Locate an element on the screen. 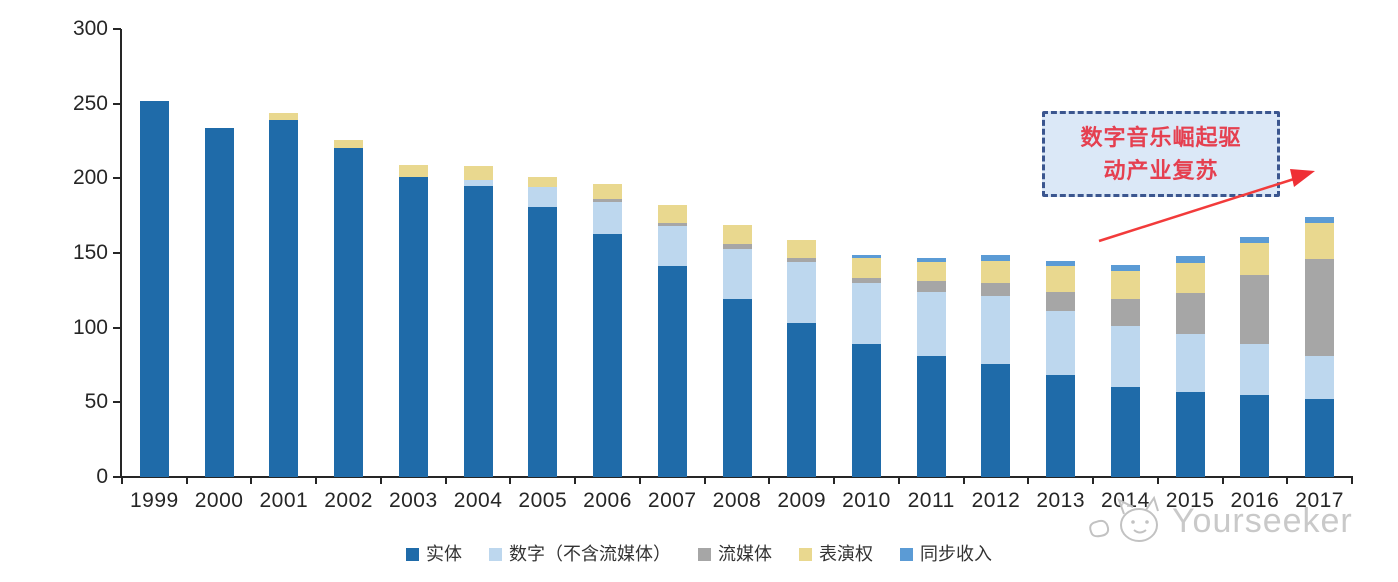  y-tick-label: 50 is located at coordinates (96, 402).